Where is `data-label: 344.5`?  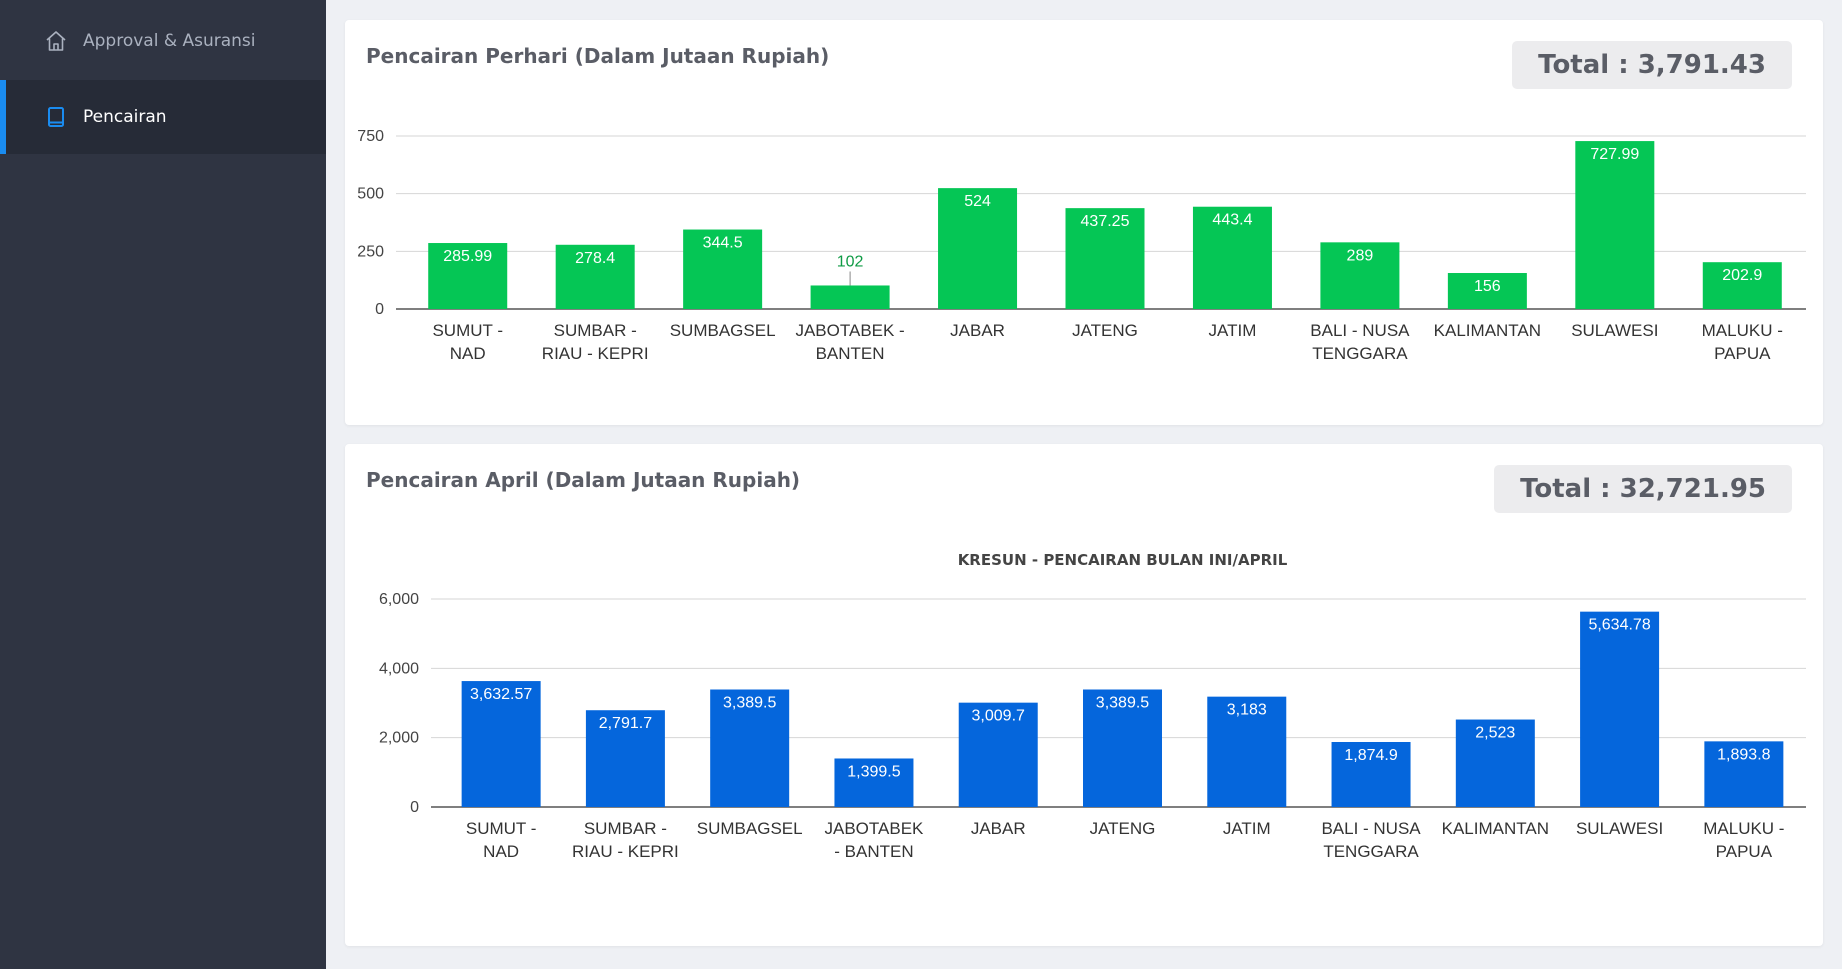 data-label: 344.5 is located at coordinates (723, 243).